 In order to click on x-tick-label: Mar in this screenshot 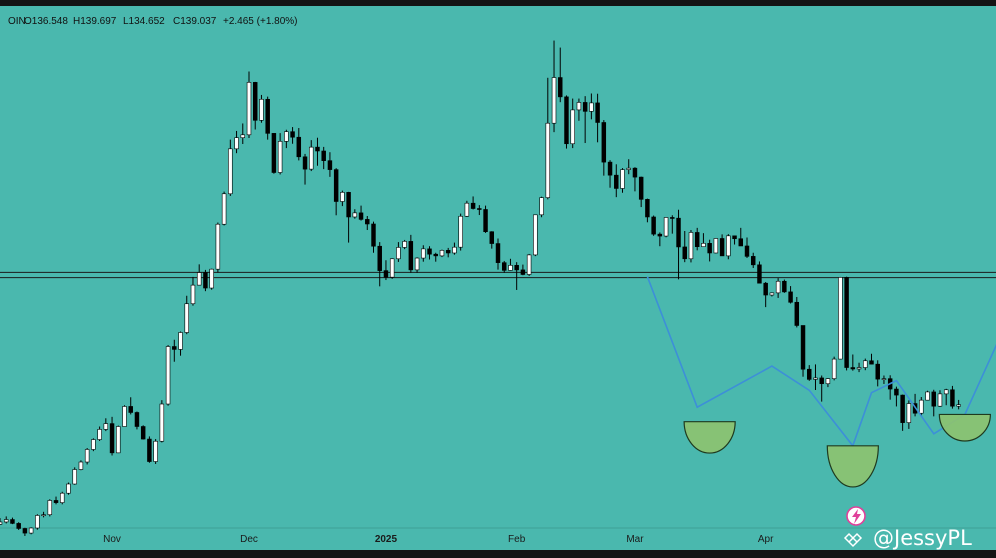, I will do `click(635, 539)`.